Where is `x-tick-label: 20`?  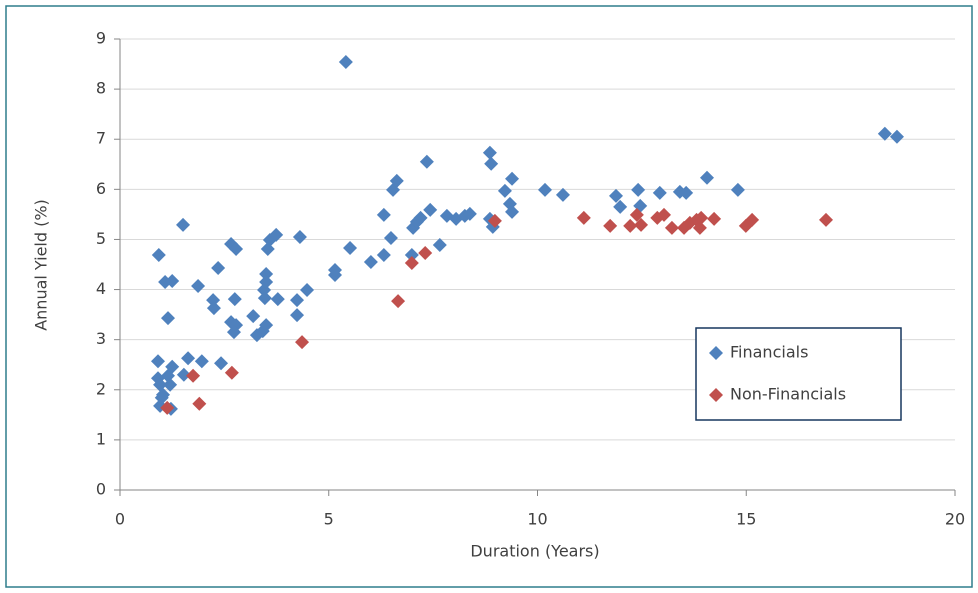 x-tick-label: 20 is located at coordinates (955, 519).